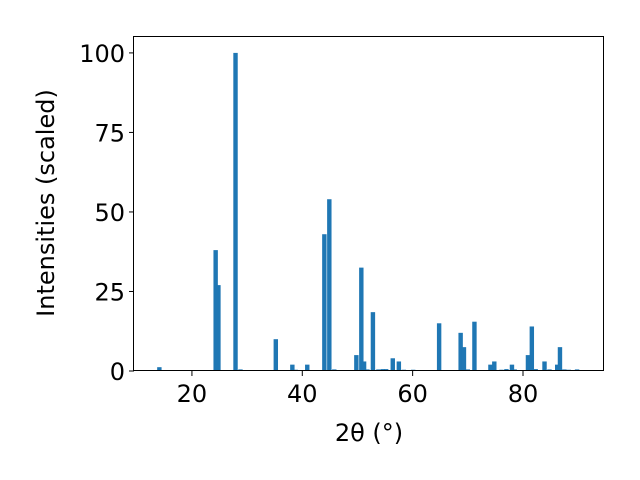 The width and height of the screenshot is (640, 480). Describe the element at coordinates (369, 433) in the screenshot. I see `x-axis-label: 2θ (°)` at that location.